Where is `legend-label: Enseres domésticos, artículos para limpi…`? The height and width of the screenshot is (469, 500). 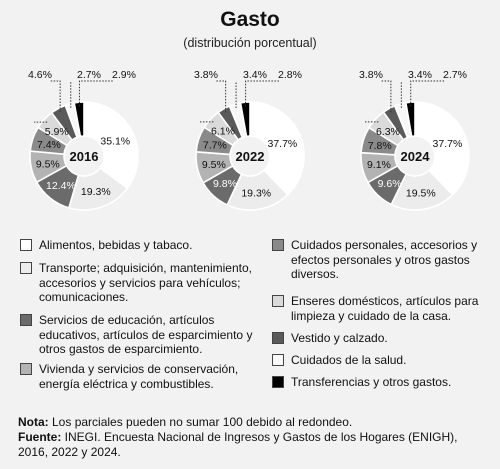 legend-label: Enseres domésticos, artículos para limpi… is located at coordinates (385, 308).